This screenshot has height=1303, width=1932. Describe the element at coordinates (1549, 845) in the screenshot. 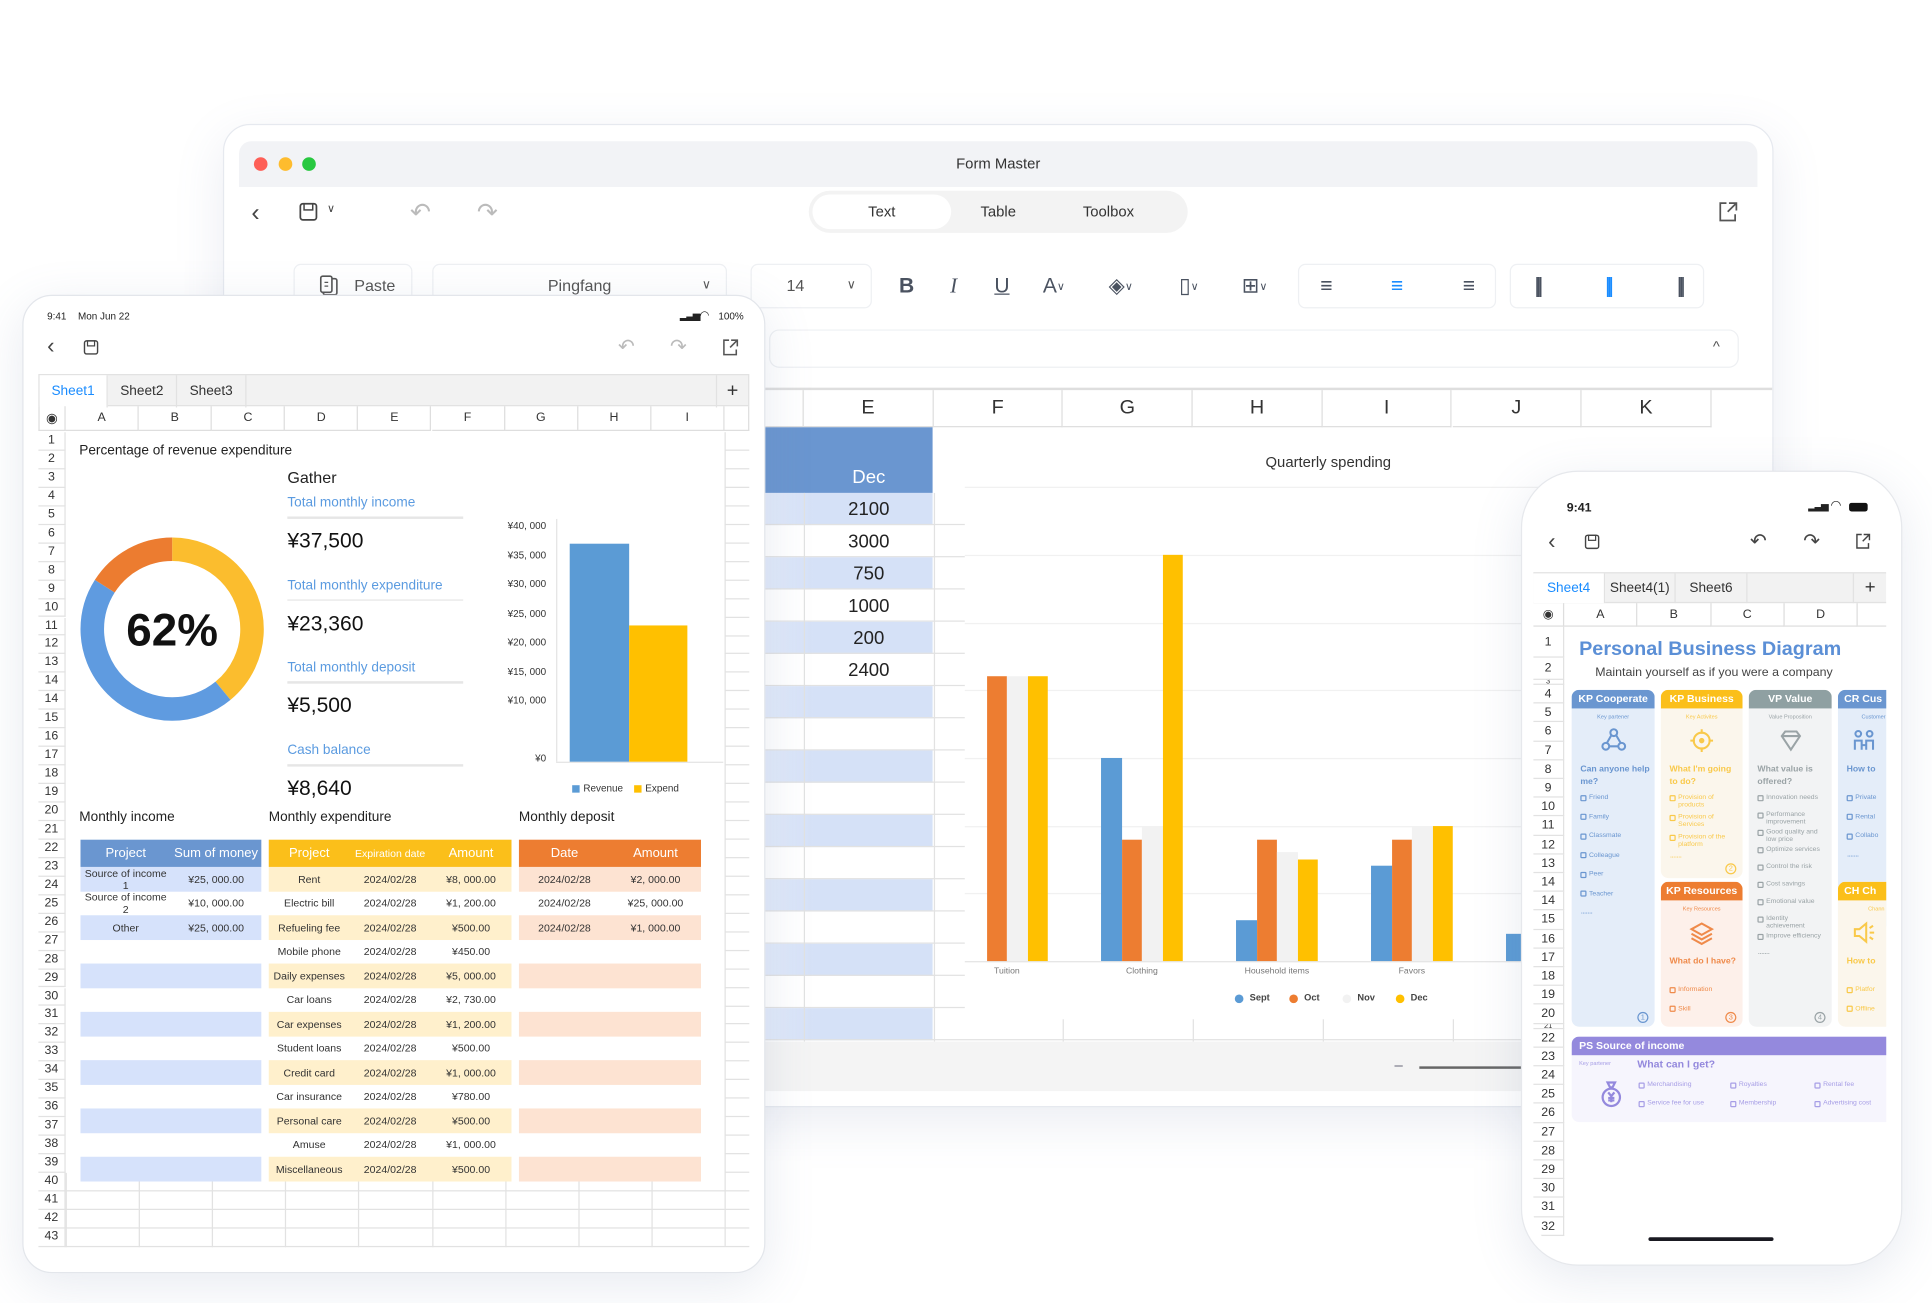

I see `row-header: 12` at that location.